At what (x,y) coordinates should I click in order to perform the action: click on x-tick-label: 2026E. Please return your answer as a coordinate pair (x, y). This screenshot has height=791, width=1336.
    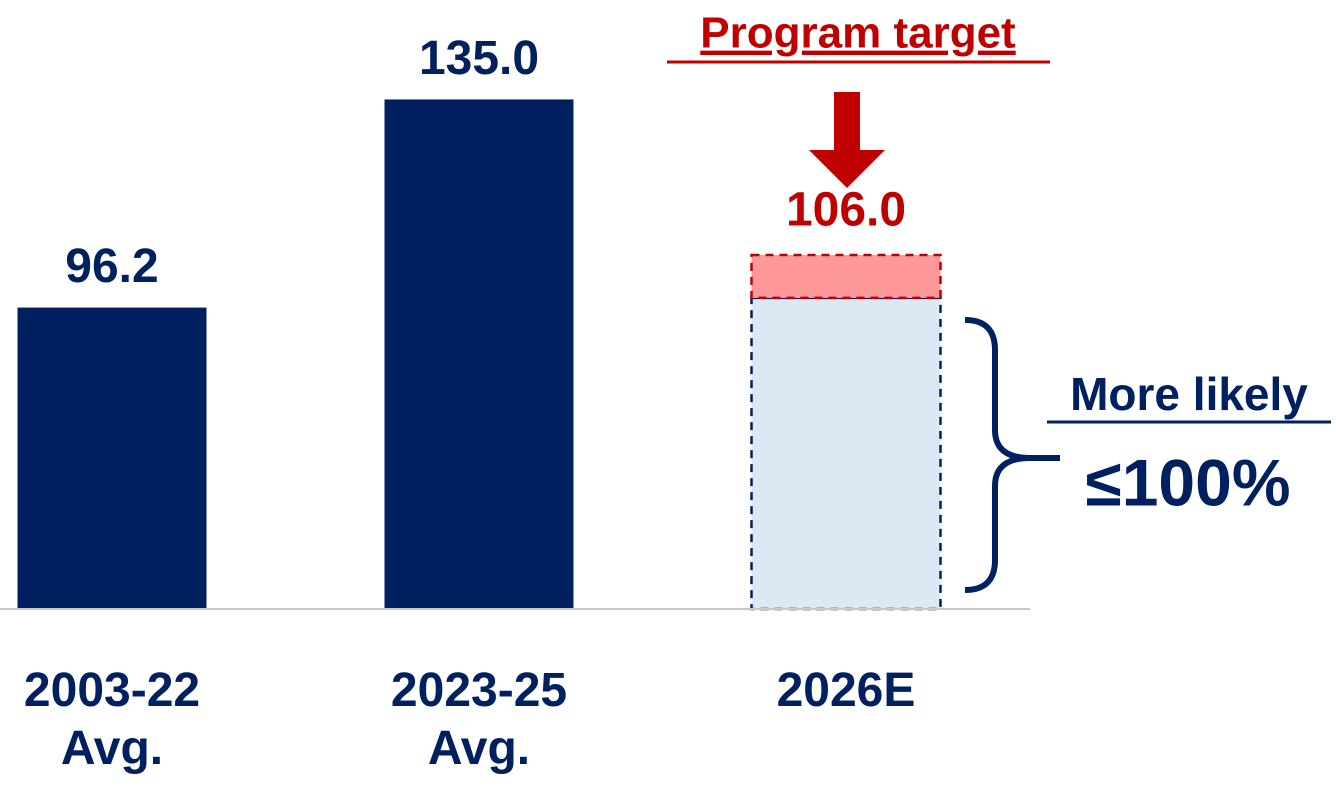
    Looking at the image, I should click on (846, 690).